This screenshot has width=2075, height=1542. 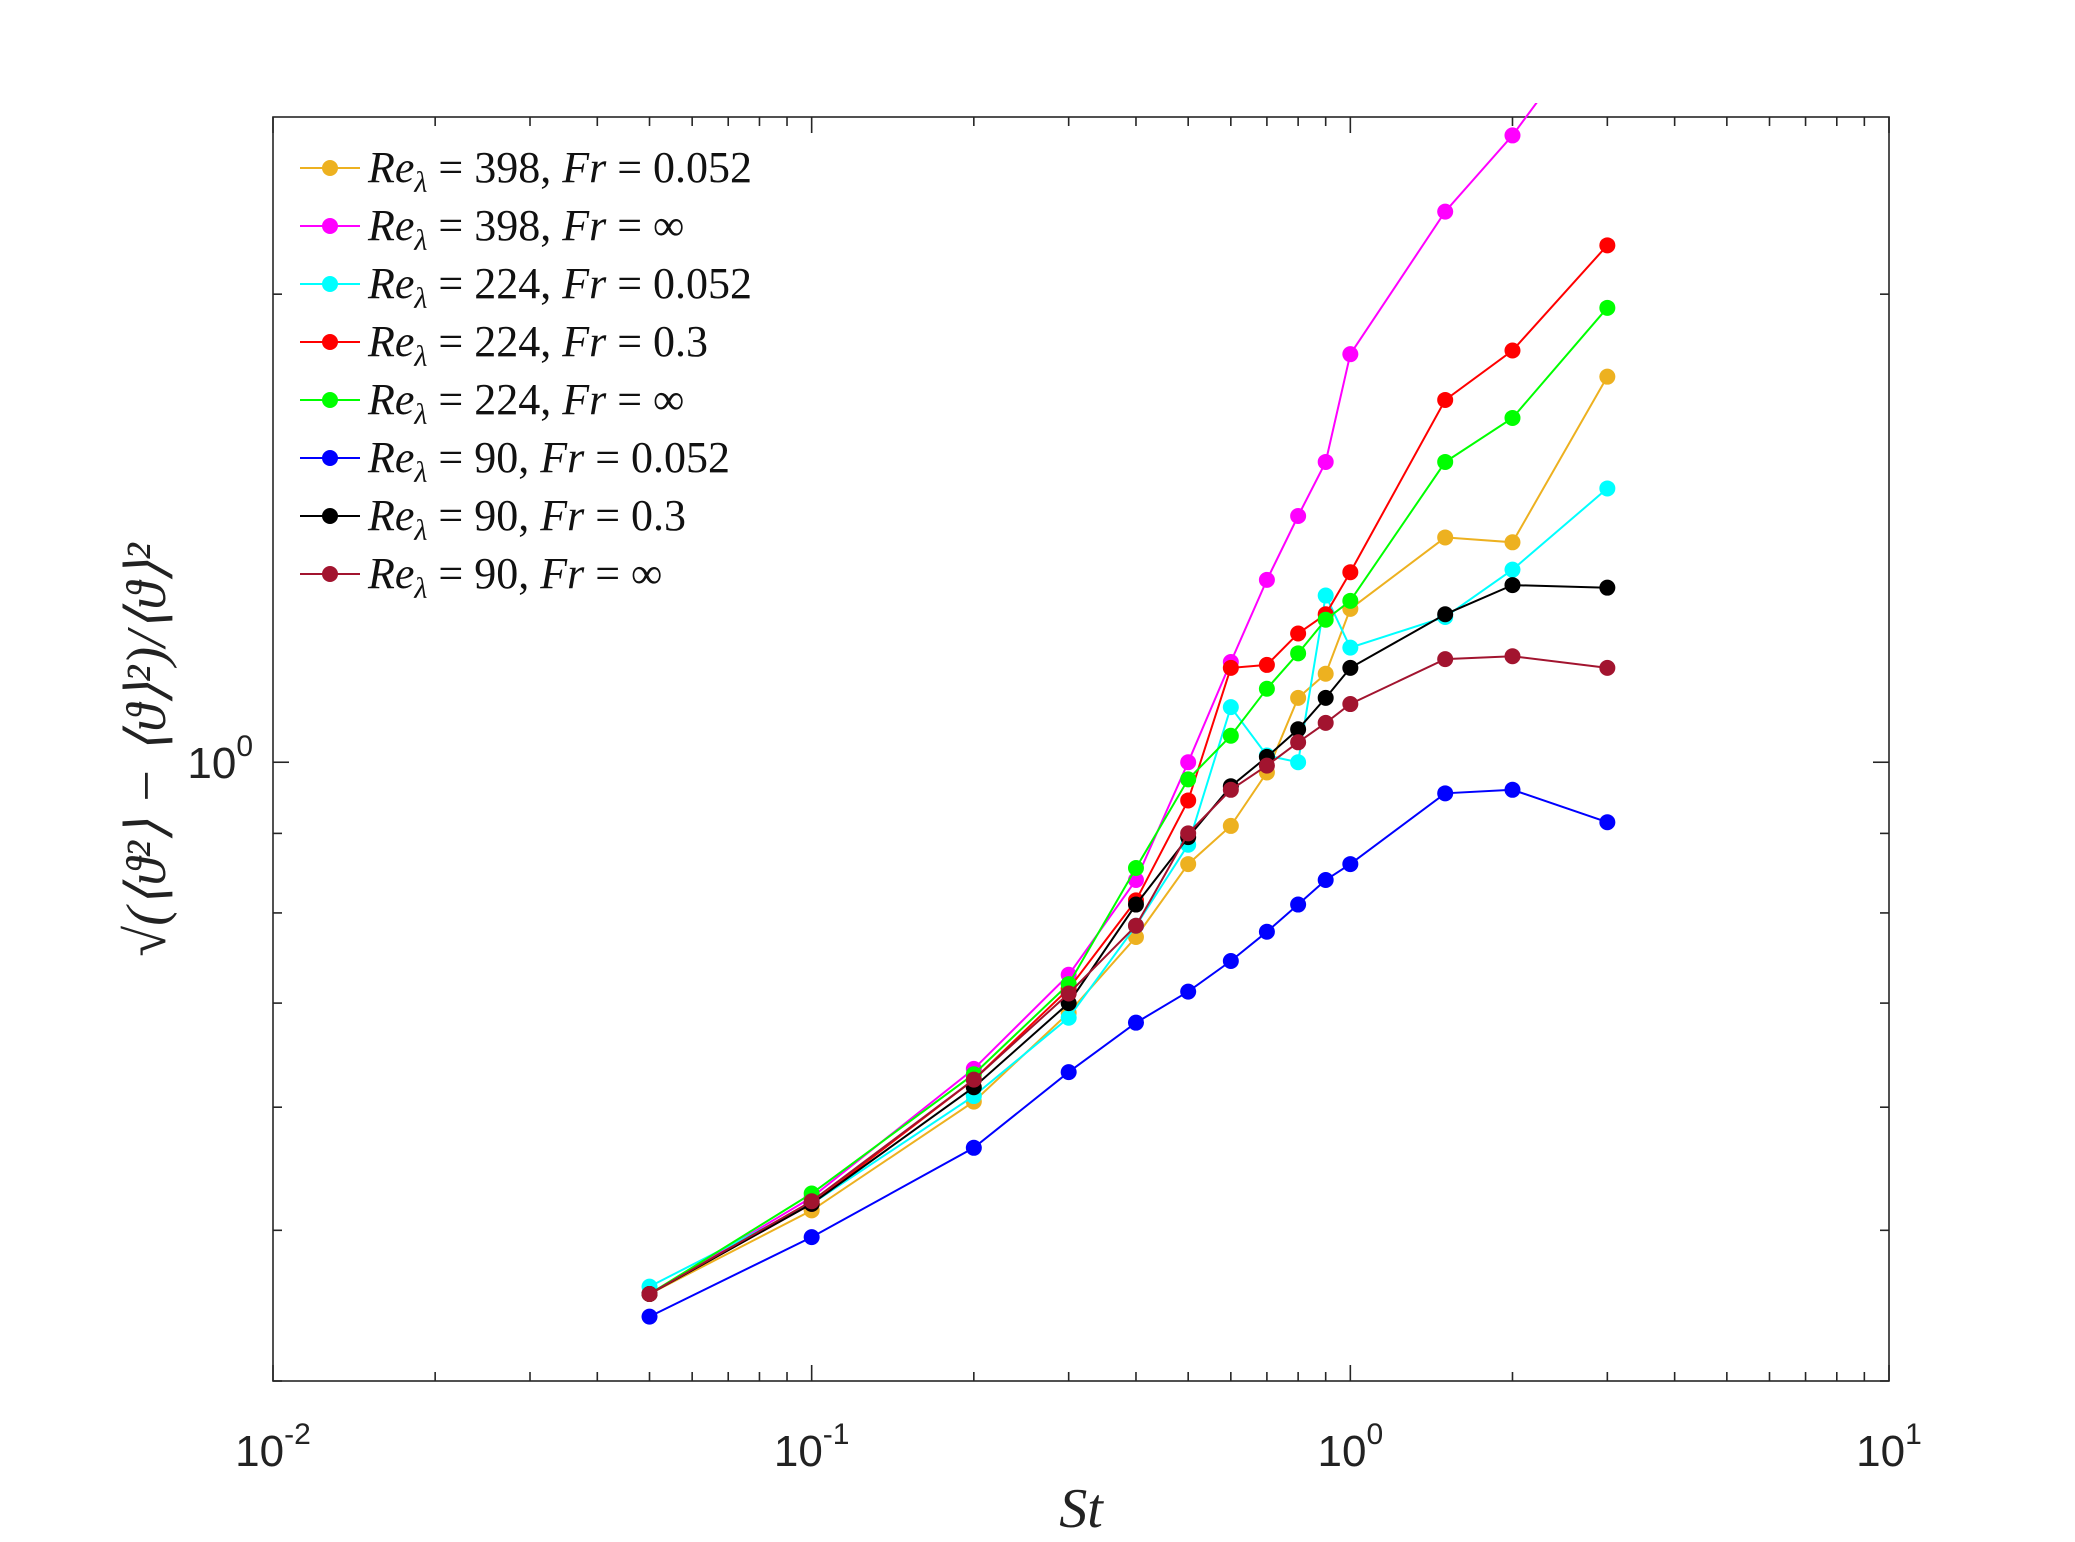 I want to click on legend-label: Reλ = 398, Fr = ∞, so click(x=525, y=229).